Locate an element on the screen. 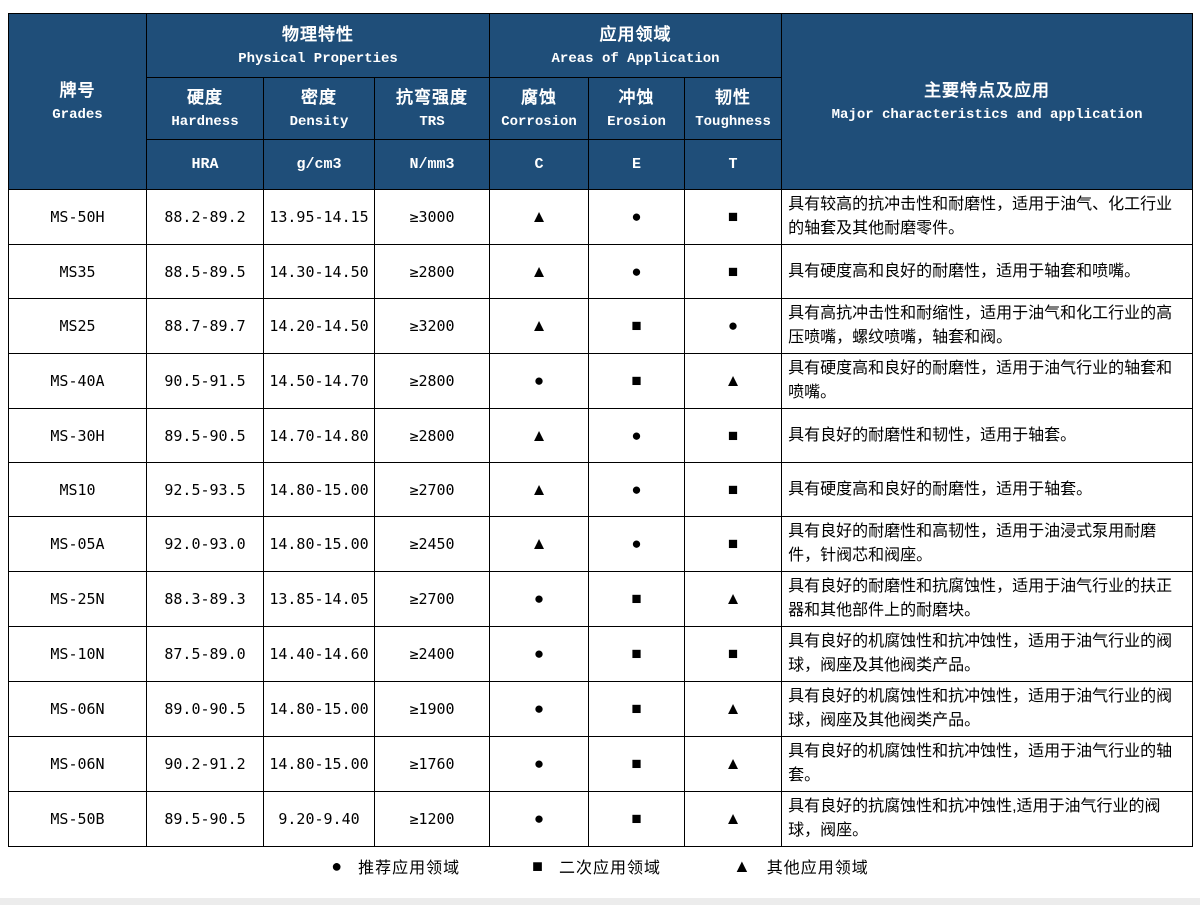 This screenshot has width=1200, height=905. trs-cell: ≥1200 is located at coordinates (432, 819).